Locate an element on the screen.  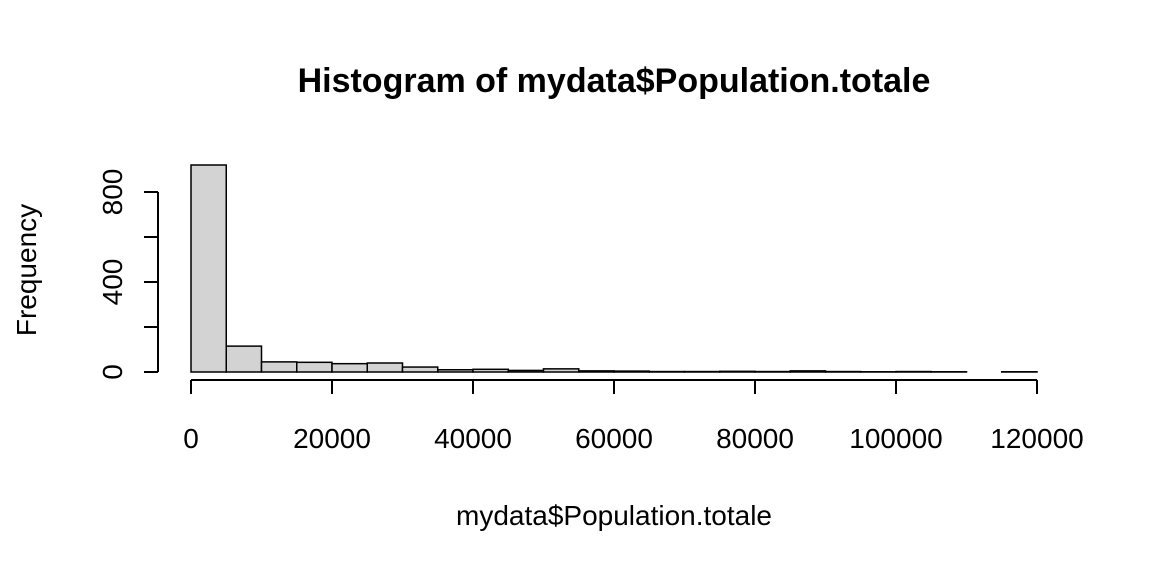
x-tick-label: 0 is located at coordinates (191, 438).